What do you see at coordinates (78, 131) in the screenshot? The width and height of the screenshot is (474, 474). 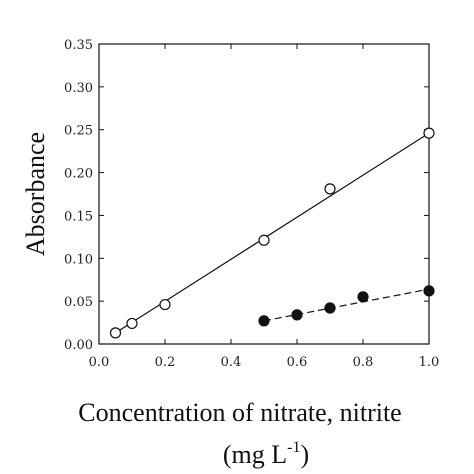 I see `y-tick-label: 0.25` at bounding box center [78, 131].